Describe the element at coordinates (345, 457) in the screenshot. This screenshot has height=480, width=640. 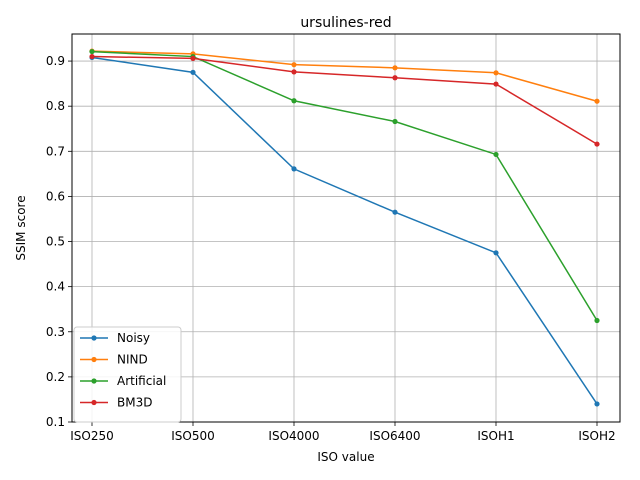
I see `x-axis-label: ISO value` at that location.